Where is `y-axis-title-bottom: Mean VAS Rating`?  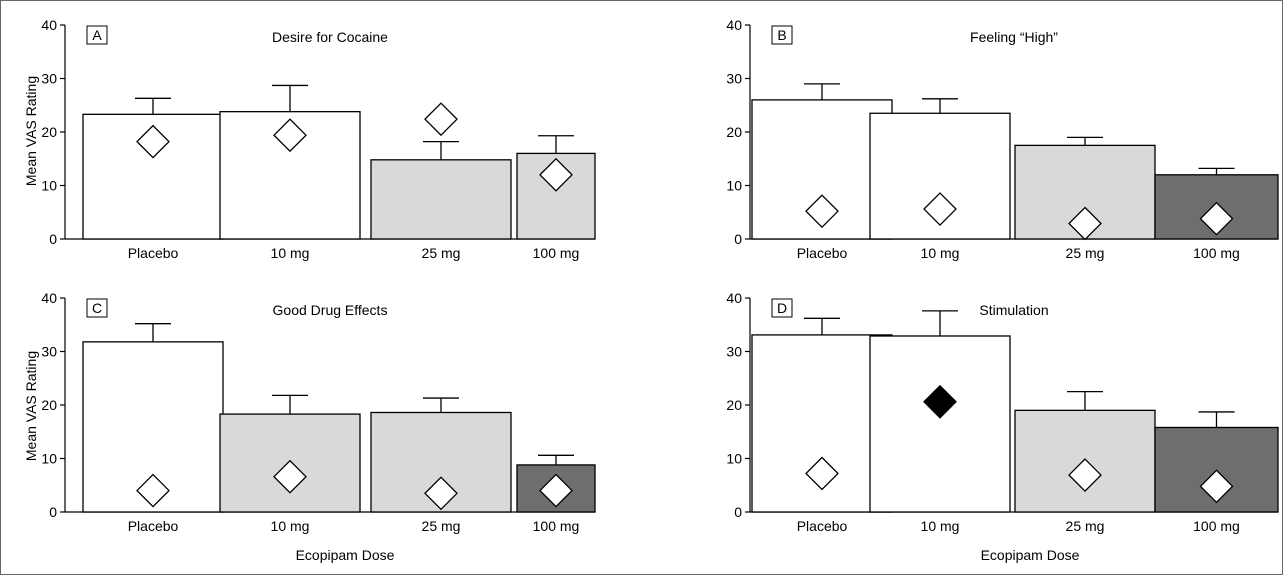
y-axis-title-bottom: Mean VAS Rating is located at coordinates (31, 406).